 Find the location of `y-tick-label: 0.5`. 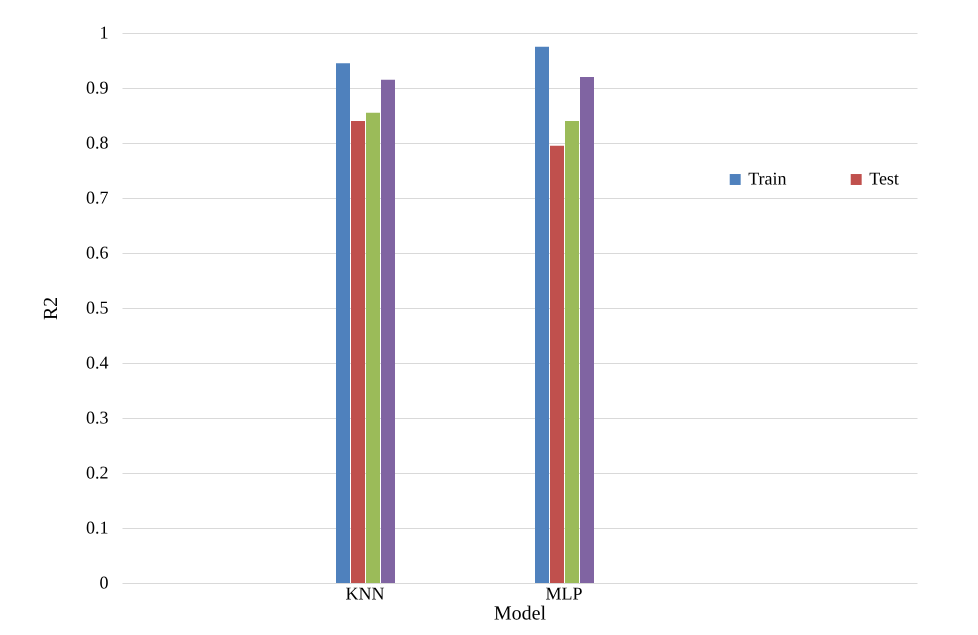

y-tick-label: 0.5 is located at coordinates (97, 308).